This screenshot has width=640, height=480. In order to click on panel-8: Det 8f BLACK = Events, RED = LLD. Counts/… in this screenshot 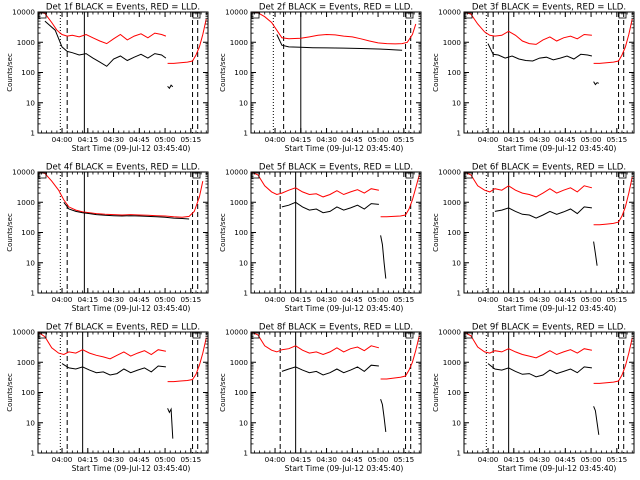, I will do `click(320, 398)`.